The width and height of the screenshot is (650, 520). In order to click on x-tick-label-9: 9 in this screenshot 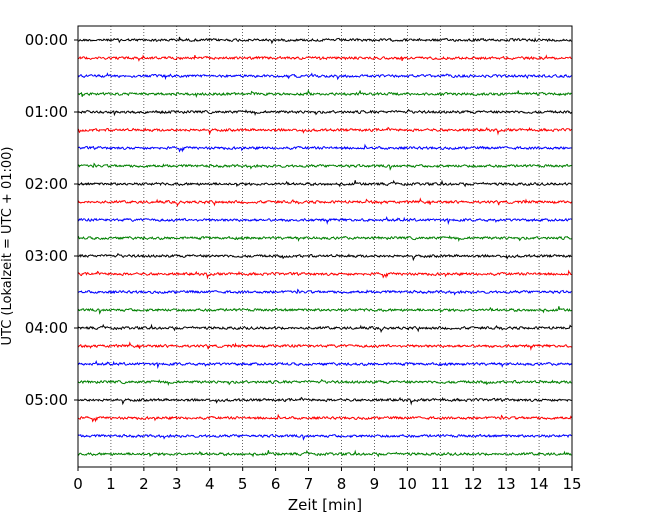, I will do `click(375, 484)`.